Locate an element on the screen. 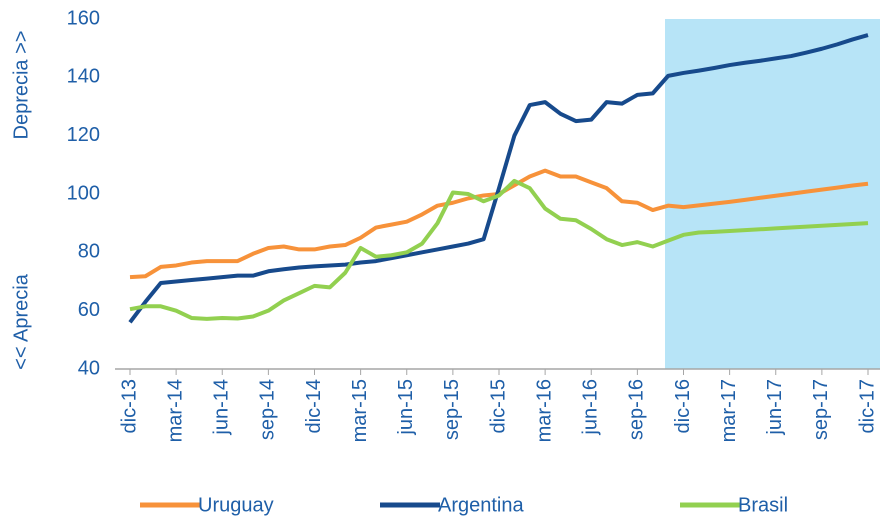 This screenshot has height=523, width=885. y-label-bottom: << Aprecia is located at coordinates (21, 321).